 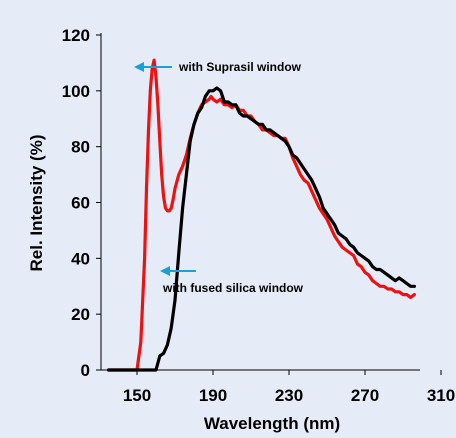 I want to click on y-tick-label: 0, so click(x=85, y=370).